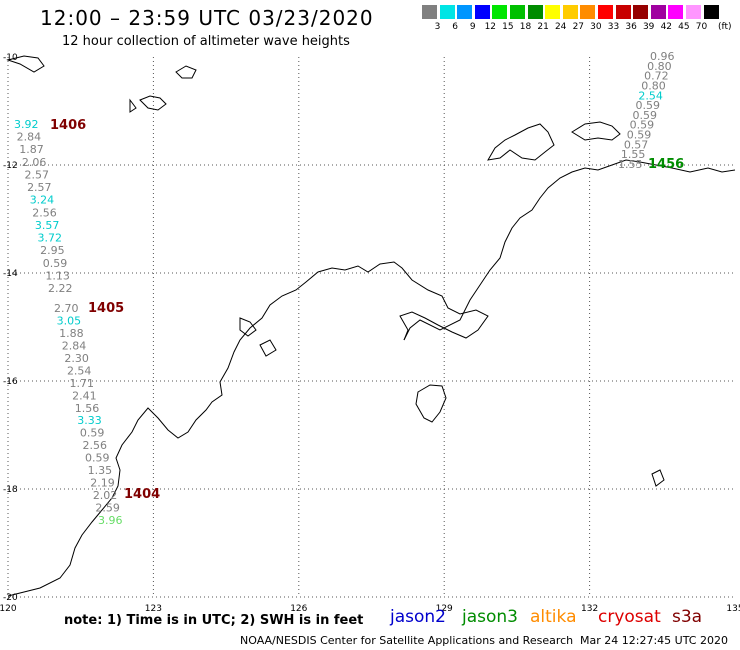 The height and width of the screenshot is (650, 740). What do you see at coordinates (10, 166) in the screenshot?
I see `lat-tick-label: -12` at bounding box center [10, 166].